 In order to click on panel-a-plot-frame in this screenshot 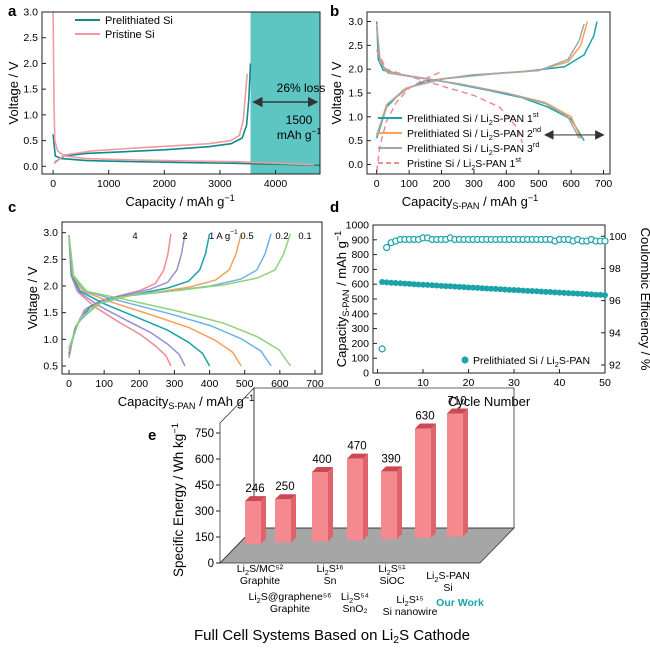, I will do `click(181, 93)`.